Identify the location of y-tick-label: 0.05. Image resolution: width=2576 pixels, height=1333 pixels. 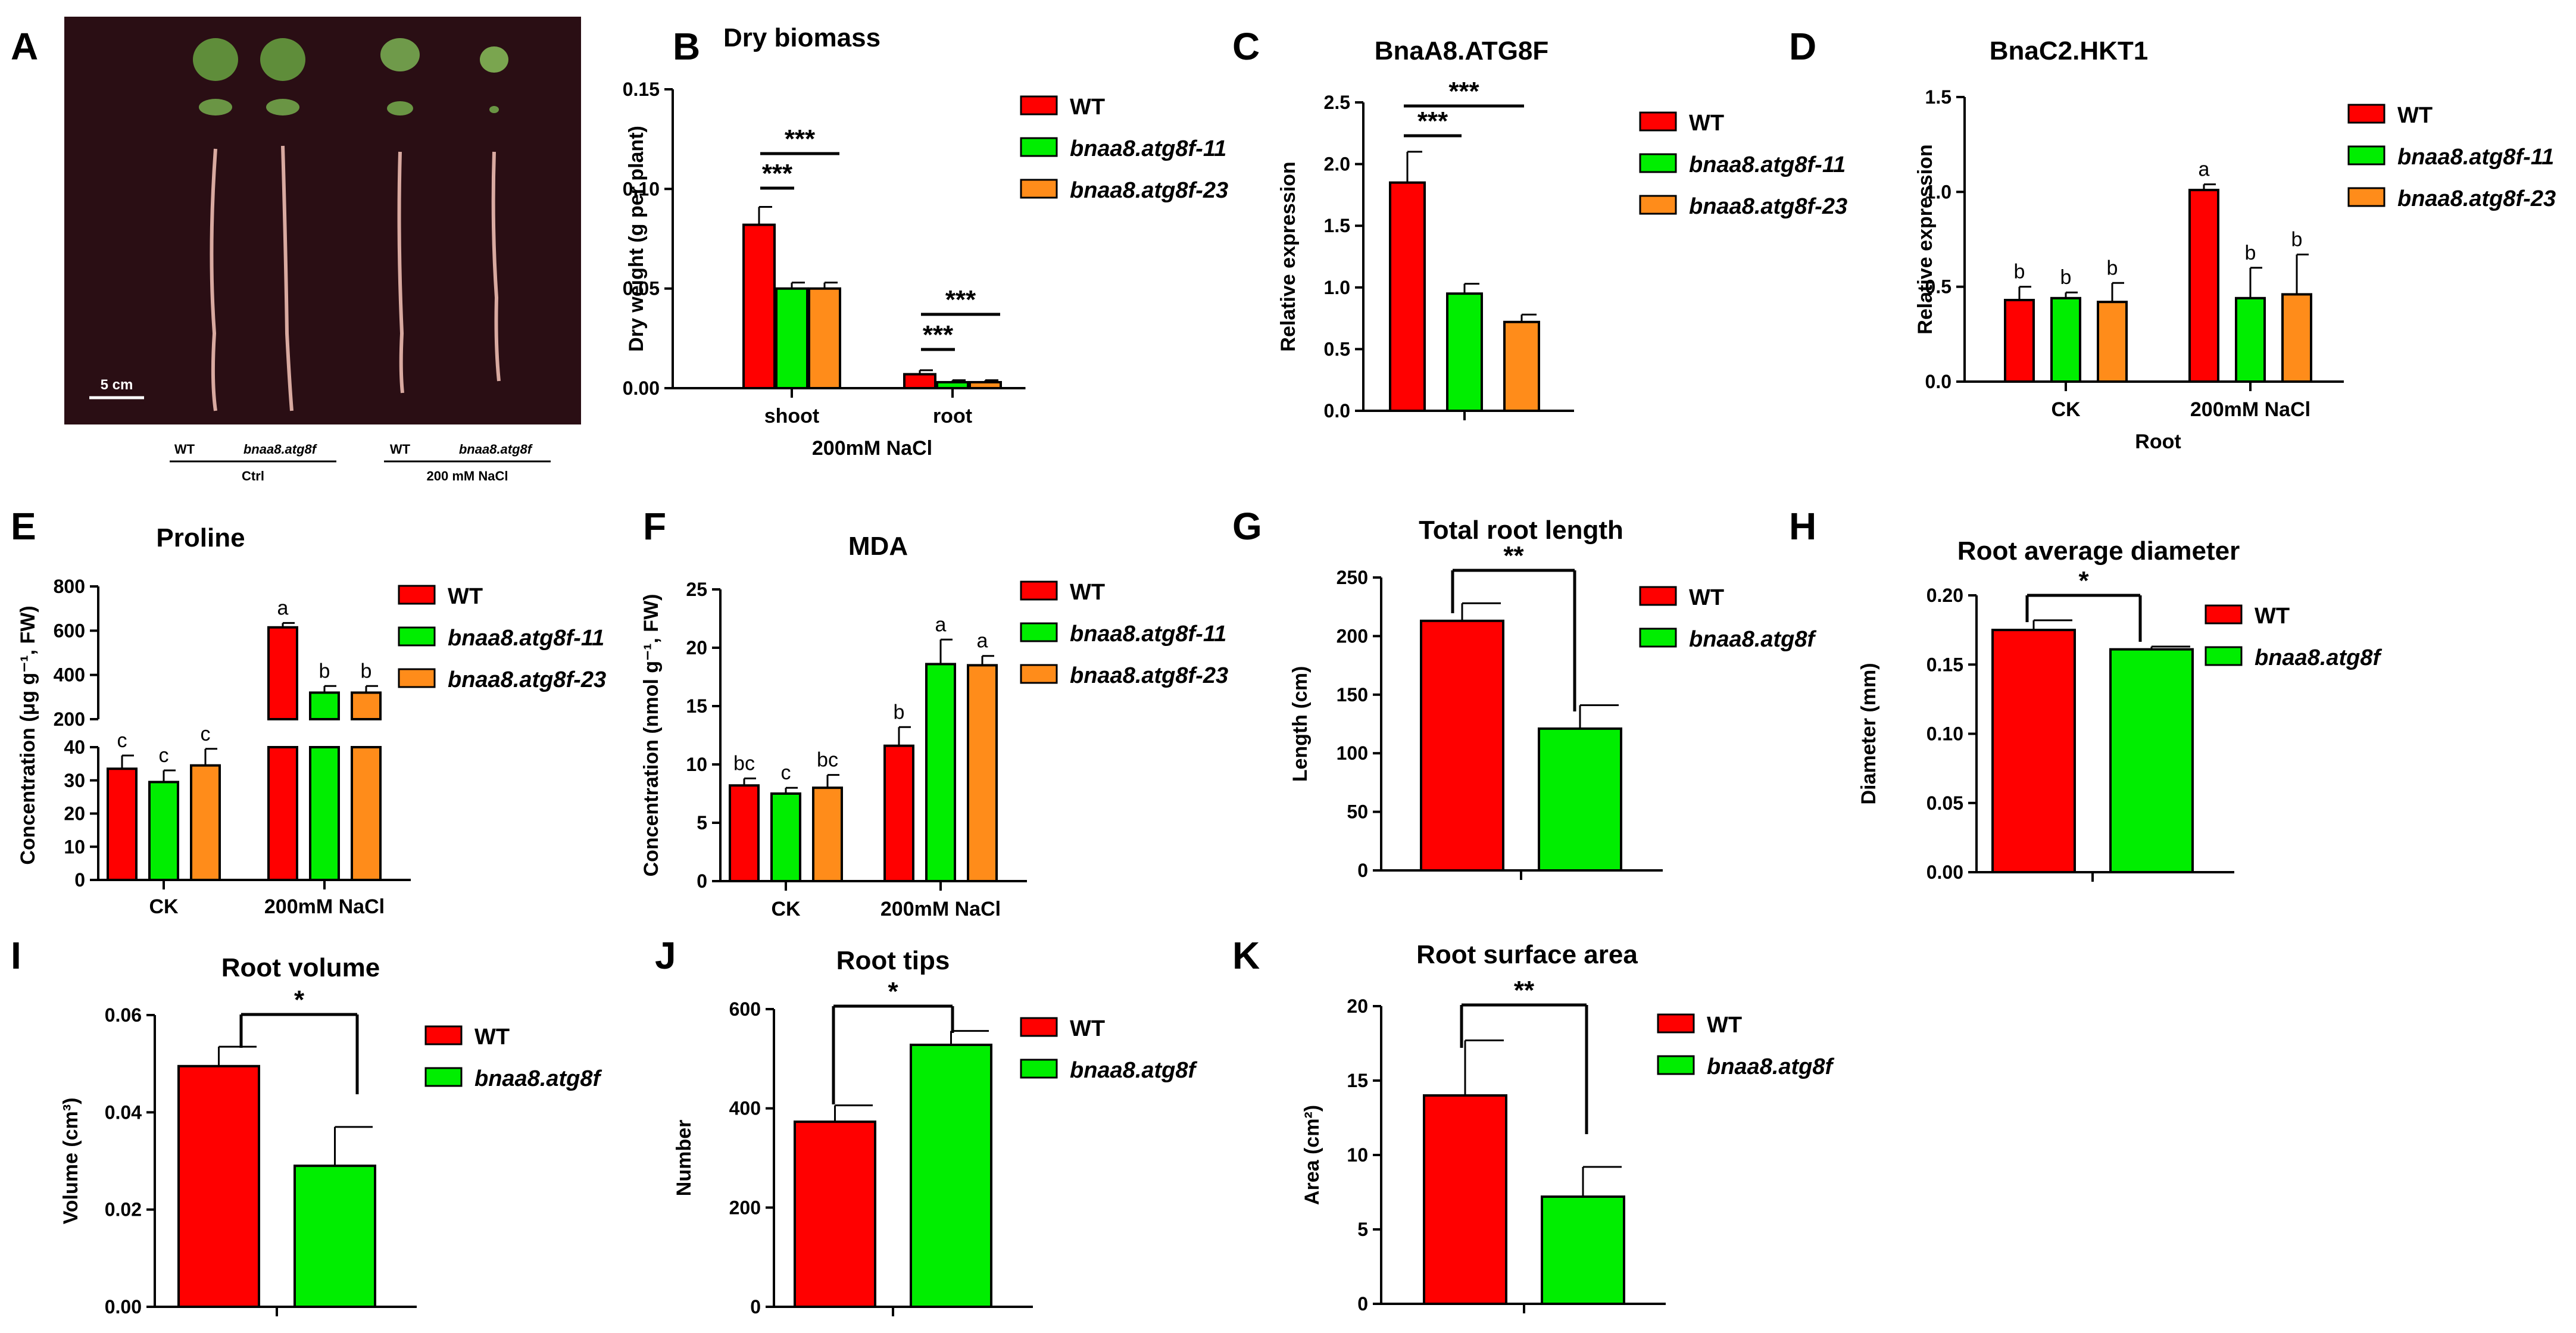
(641, 288).